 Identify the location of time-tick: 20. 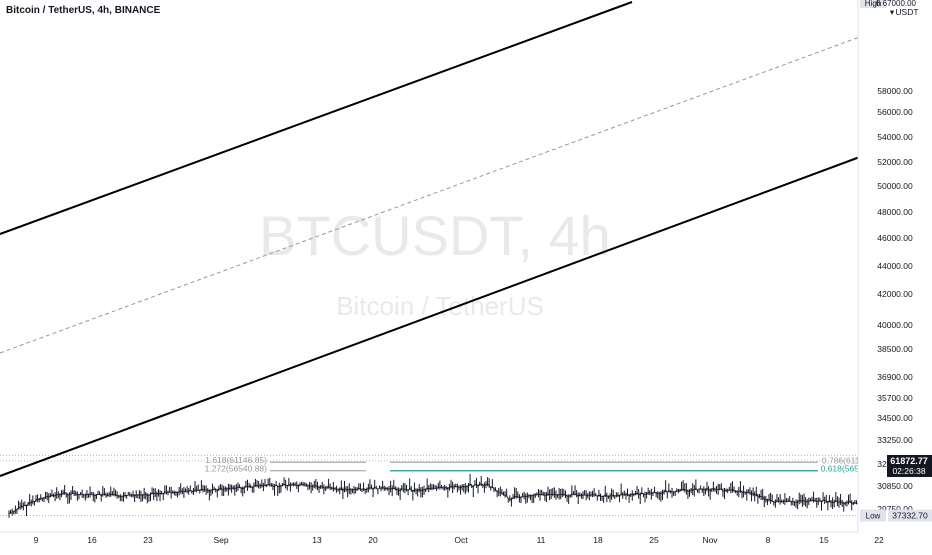
(373, 540).